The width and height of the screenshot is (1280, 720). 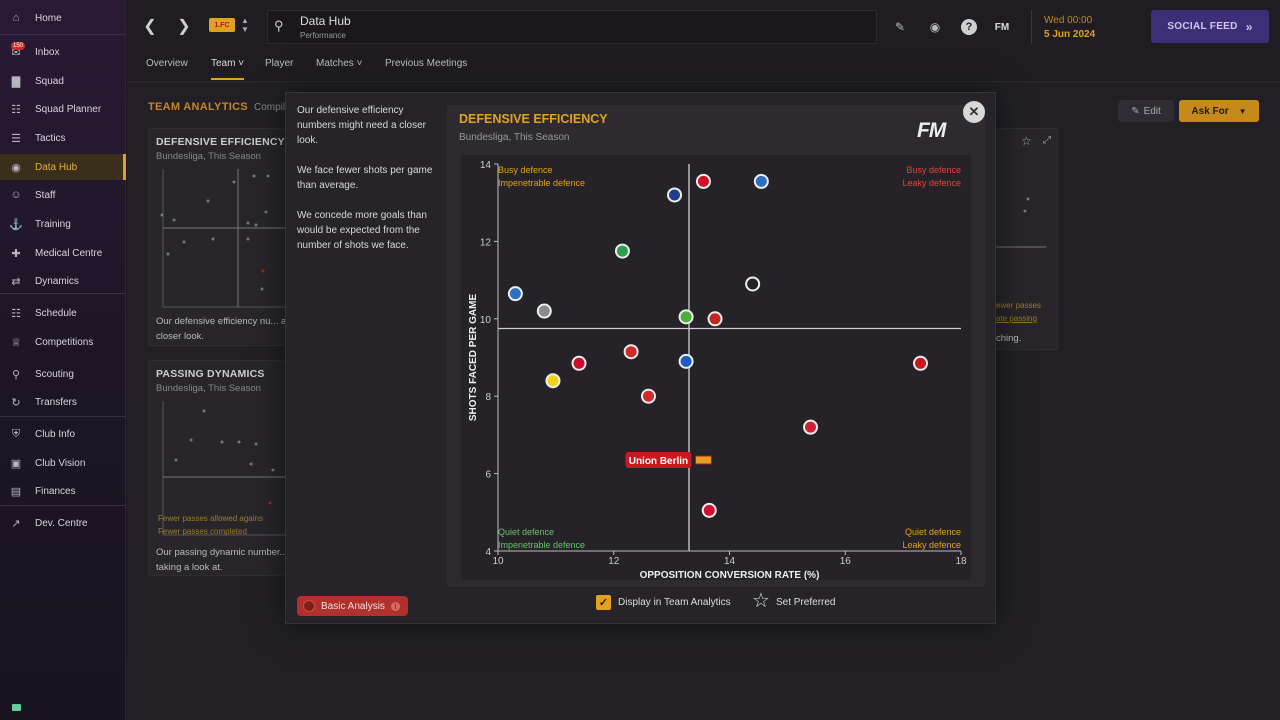 What do you see at coordinates (208, 156) in the screenshot?
I see `card-subtitle: Bundesliga, This Season` at bounding box center [208, 156].